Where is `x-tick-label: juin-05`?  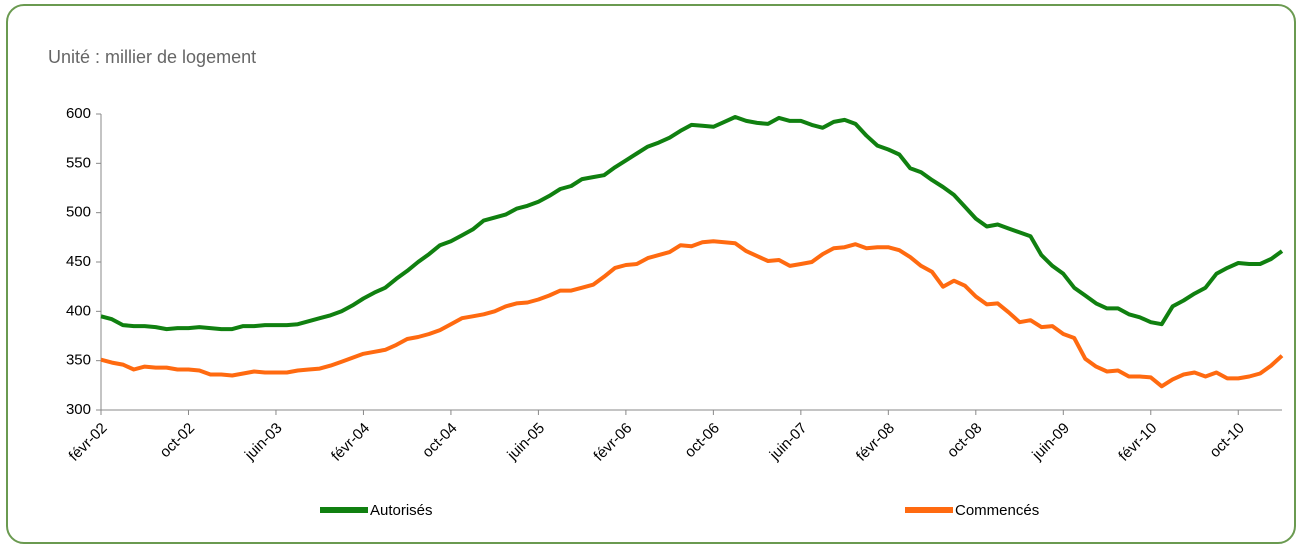 x-tick-label: juin-05 is located at coordinates (525, 442).